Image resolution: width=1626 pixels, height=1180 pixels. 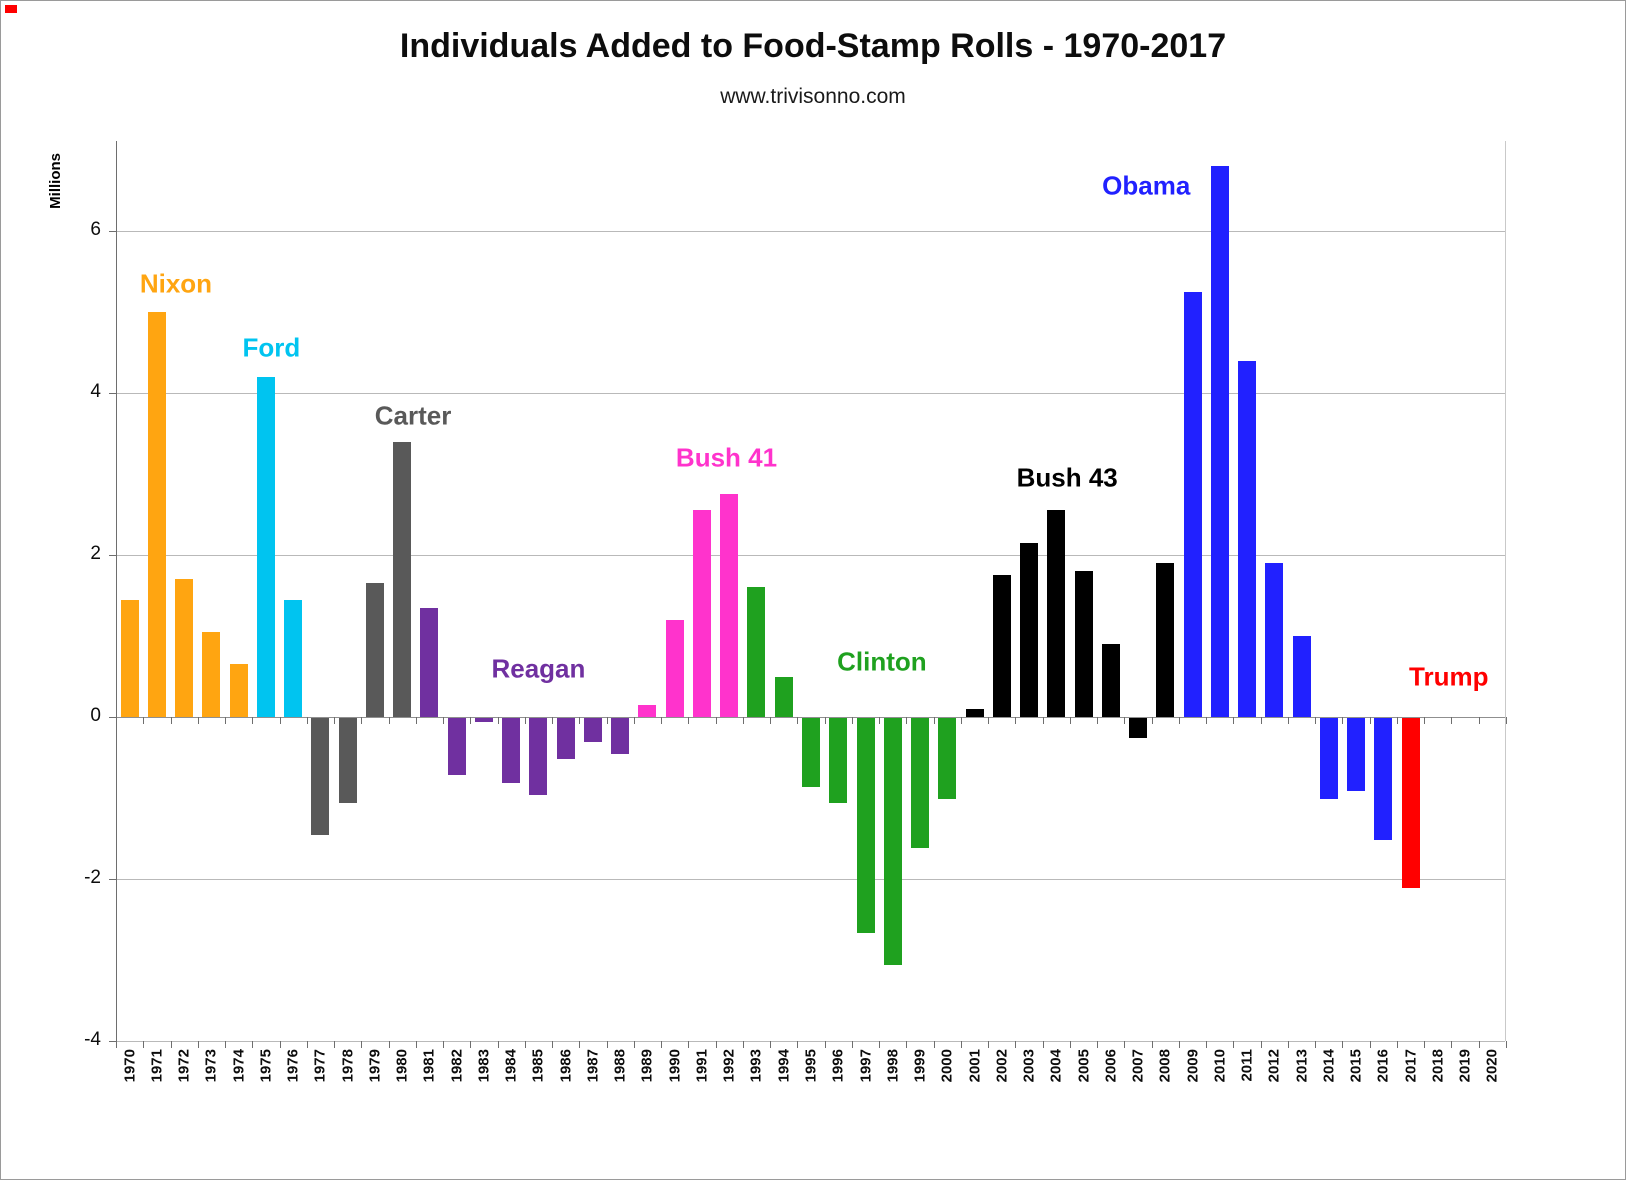 What do you see at coordinates (865, 1066) in the screenshot?
I see `x-tick-label: 1997` at bounding box center [865, 1066].